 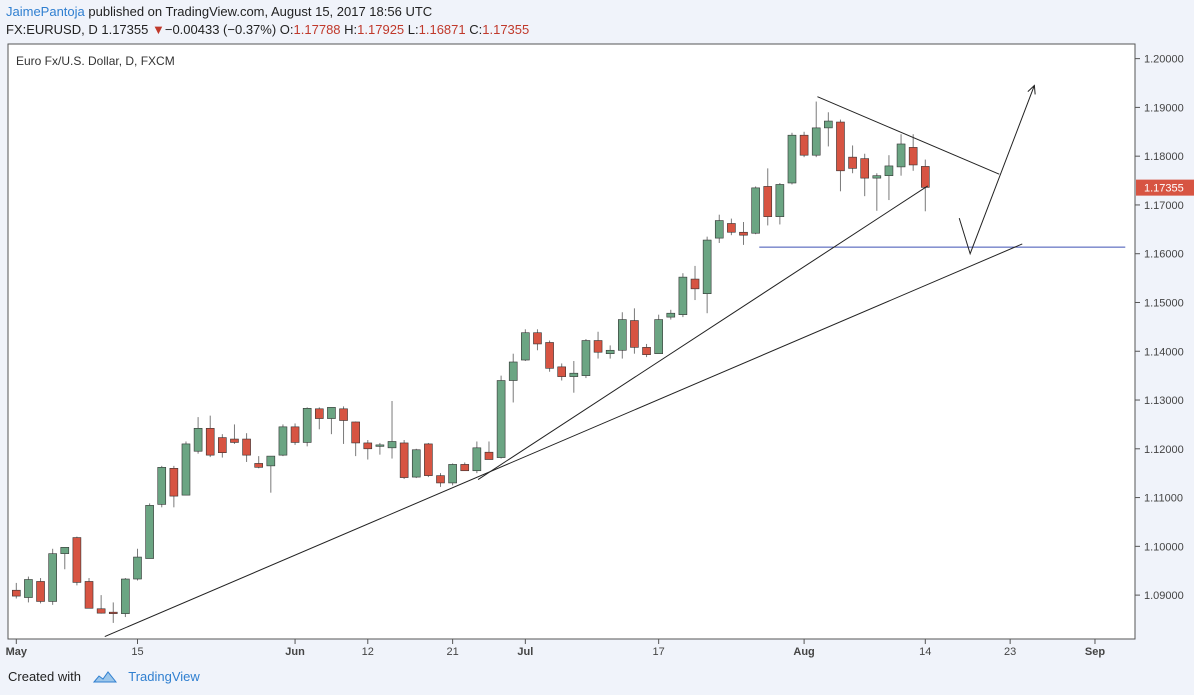 I want to click on open-value: 1.17788, so click(x=317, y=29).